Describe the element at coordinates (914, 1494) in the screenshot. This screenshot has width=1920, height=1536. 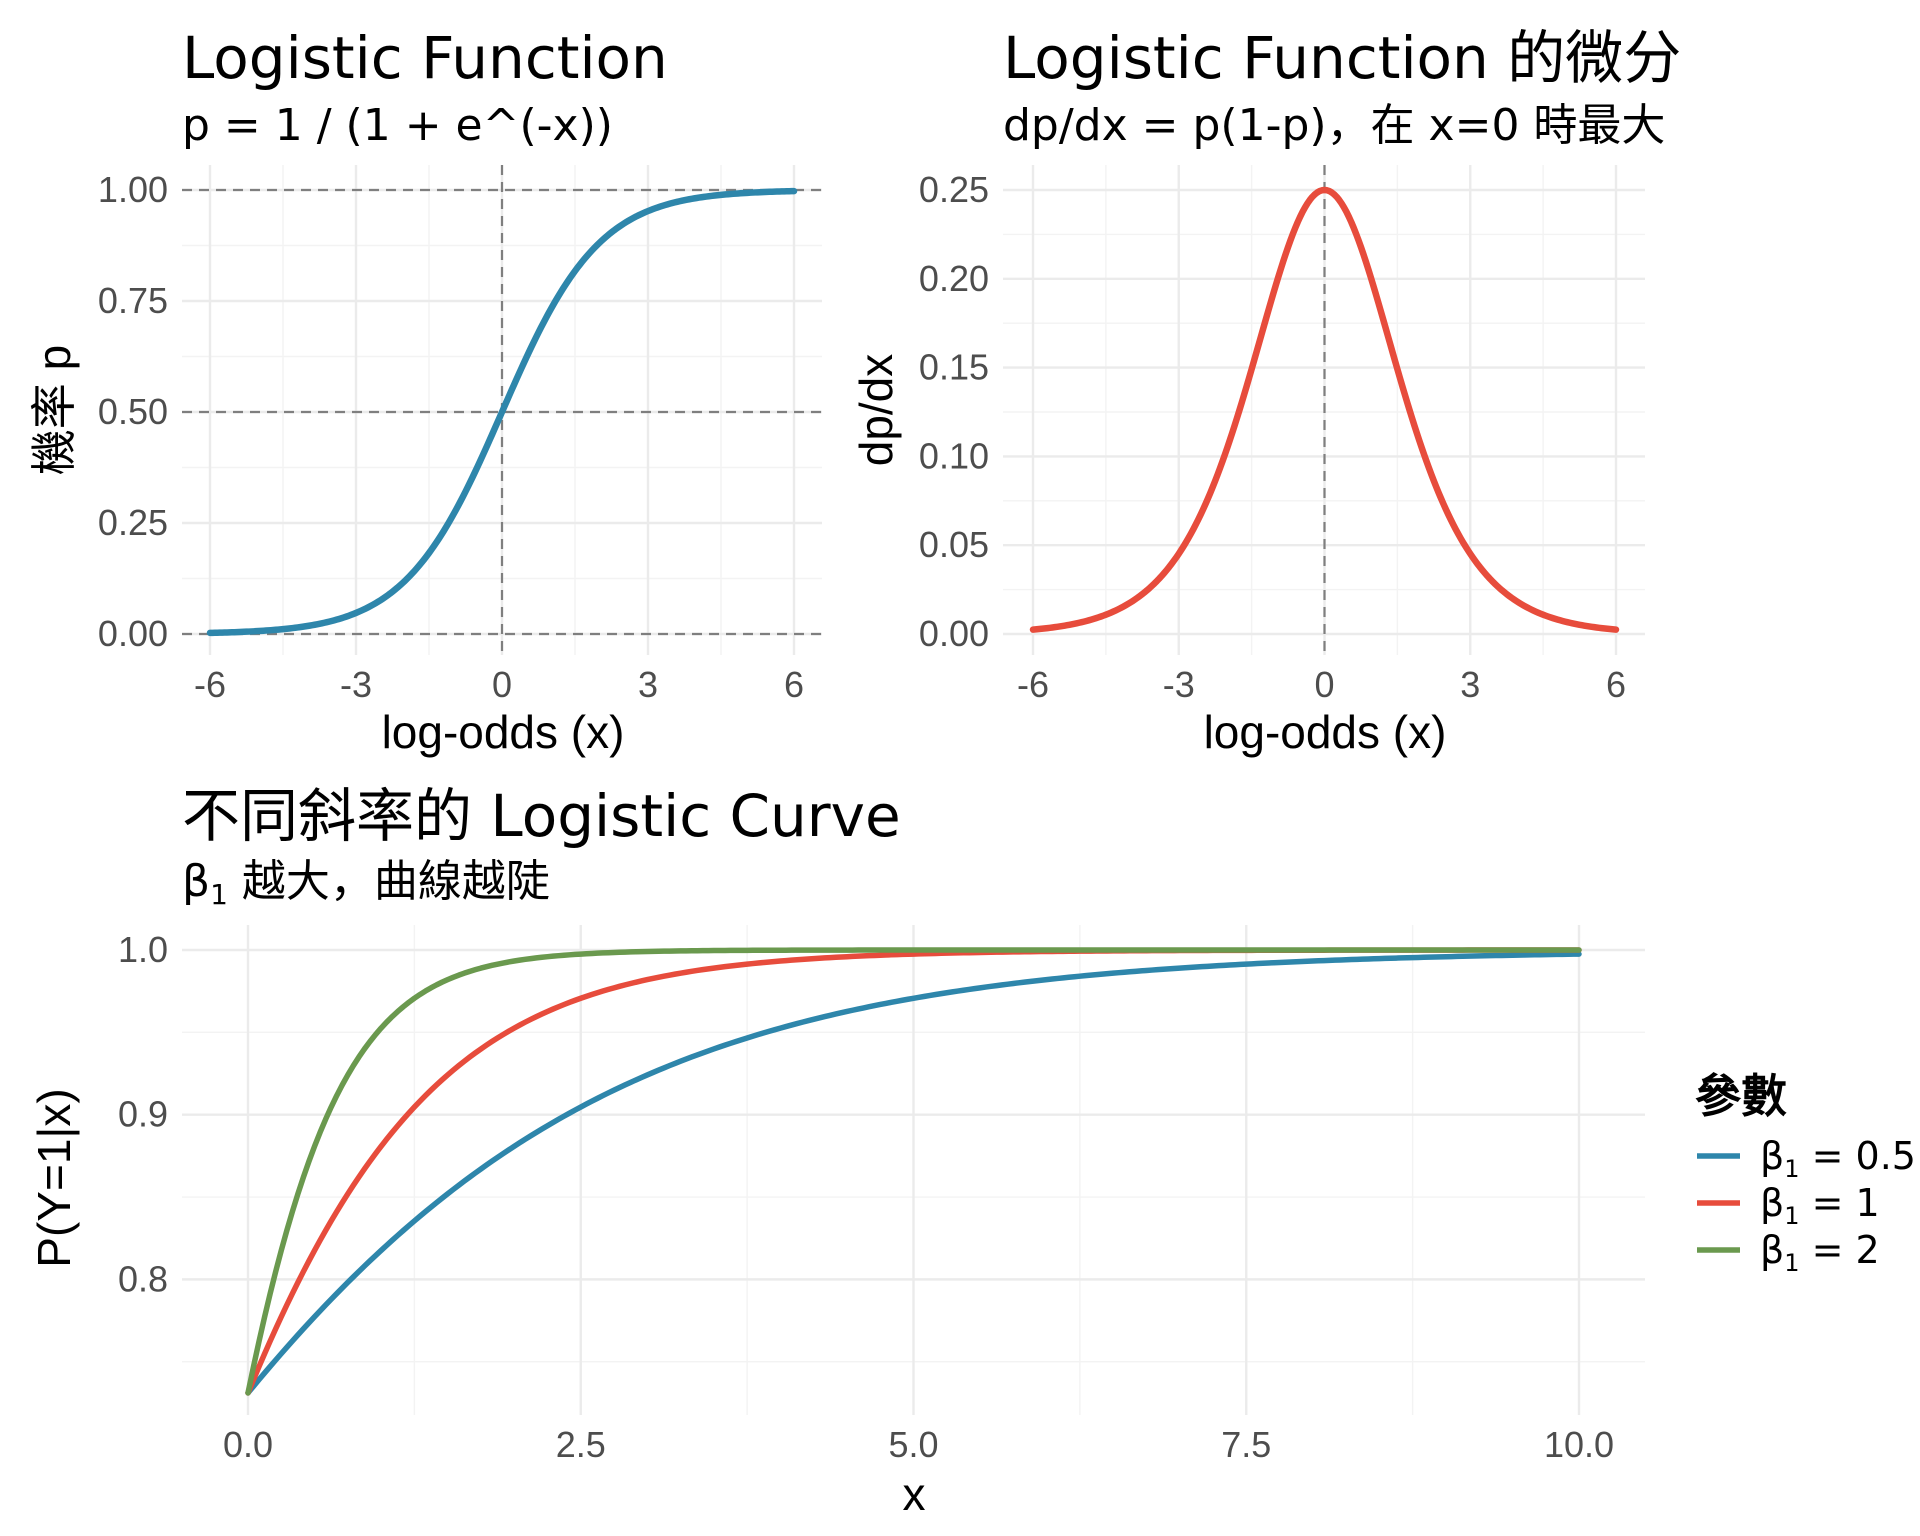
I see `panel3-x-axis-label: x` at that location.